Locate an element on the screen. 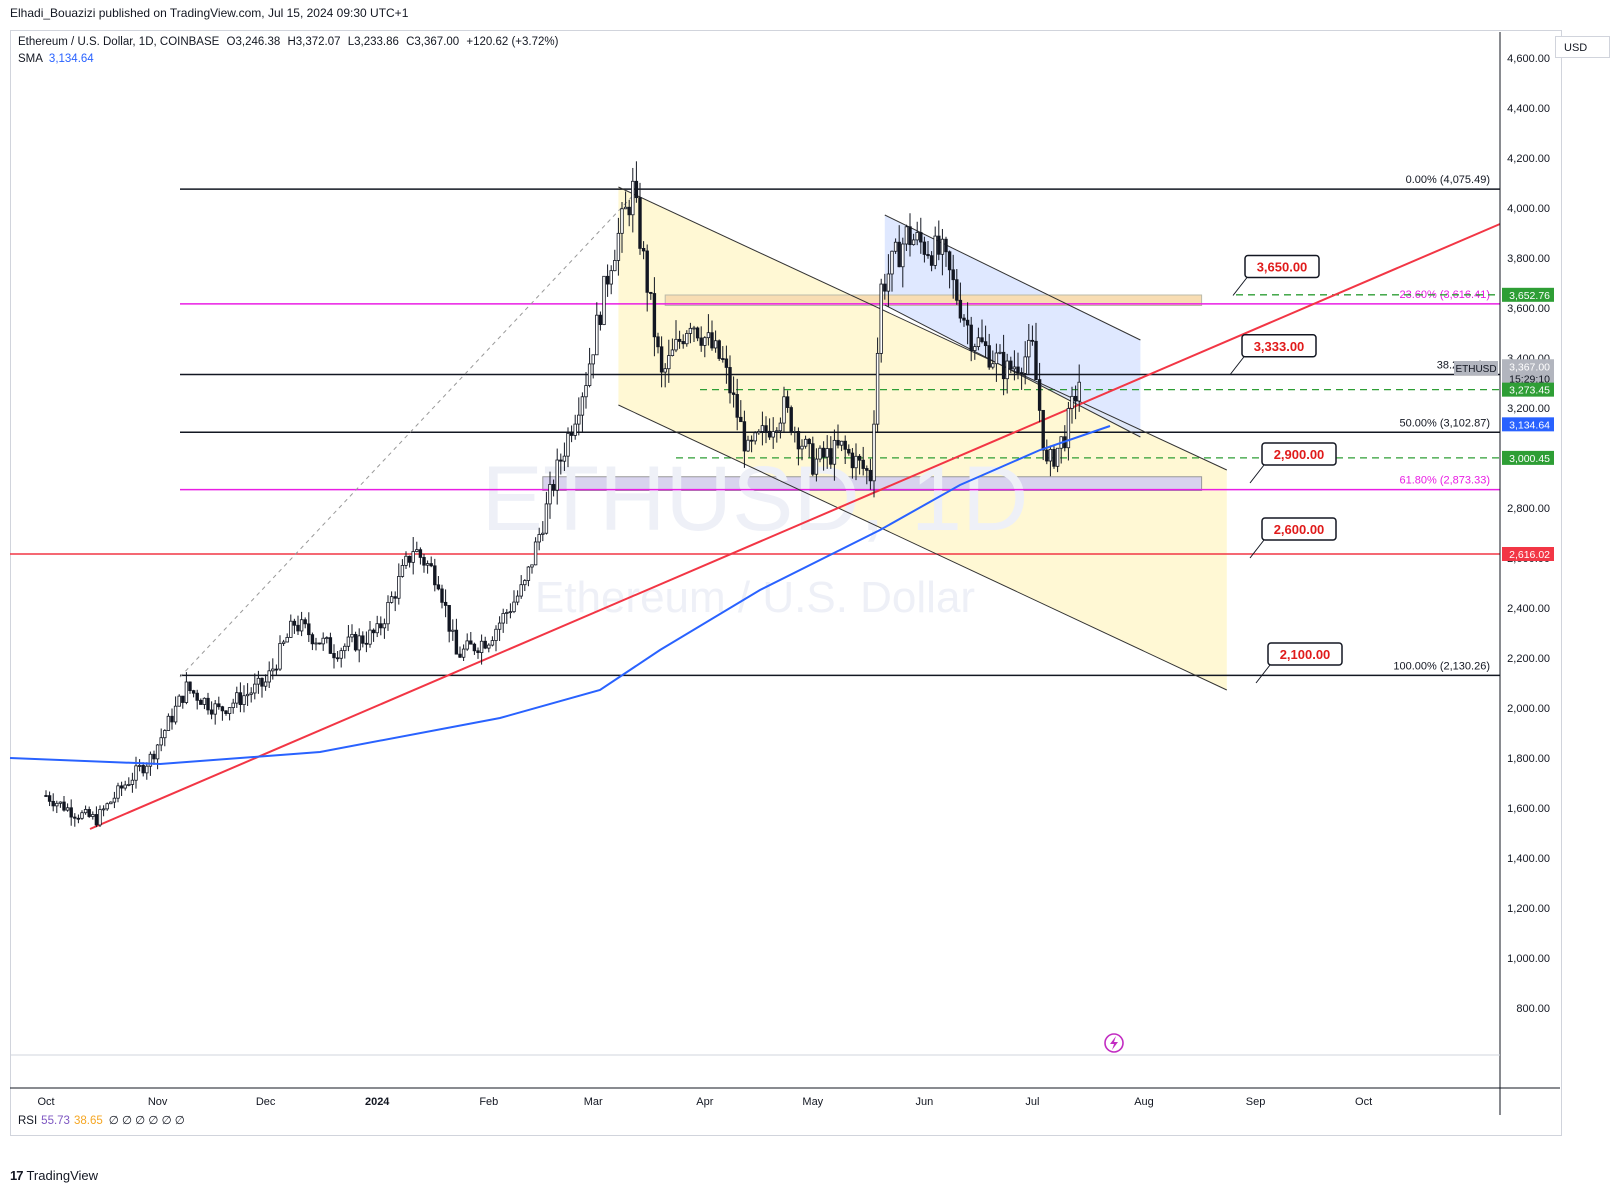 The height and width of the screenshot is (1190, 1624). legend-rsi: RSI 55.73 38.65 ∅ ∅ ∅ ∅ ∅ ∅ is located at coordinates (101, 1120).